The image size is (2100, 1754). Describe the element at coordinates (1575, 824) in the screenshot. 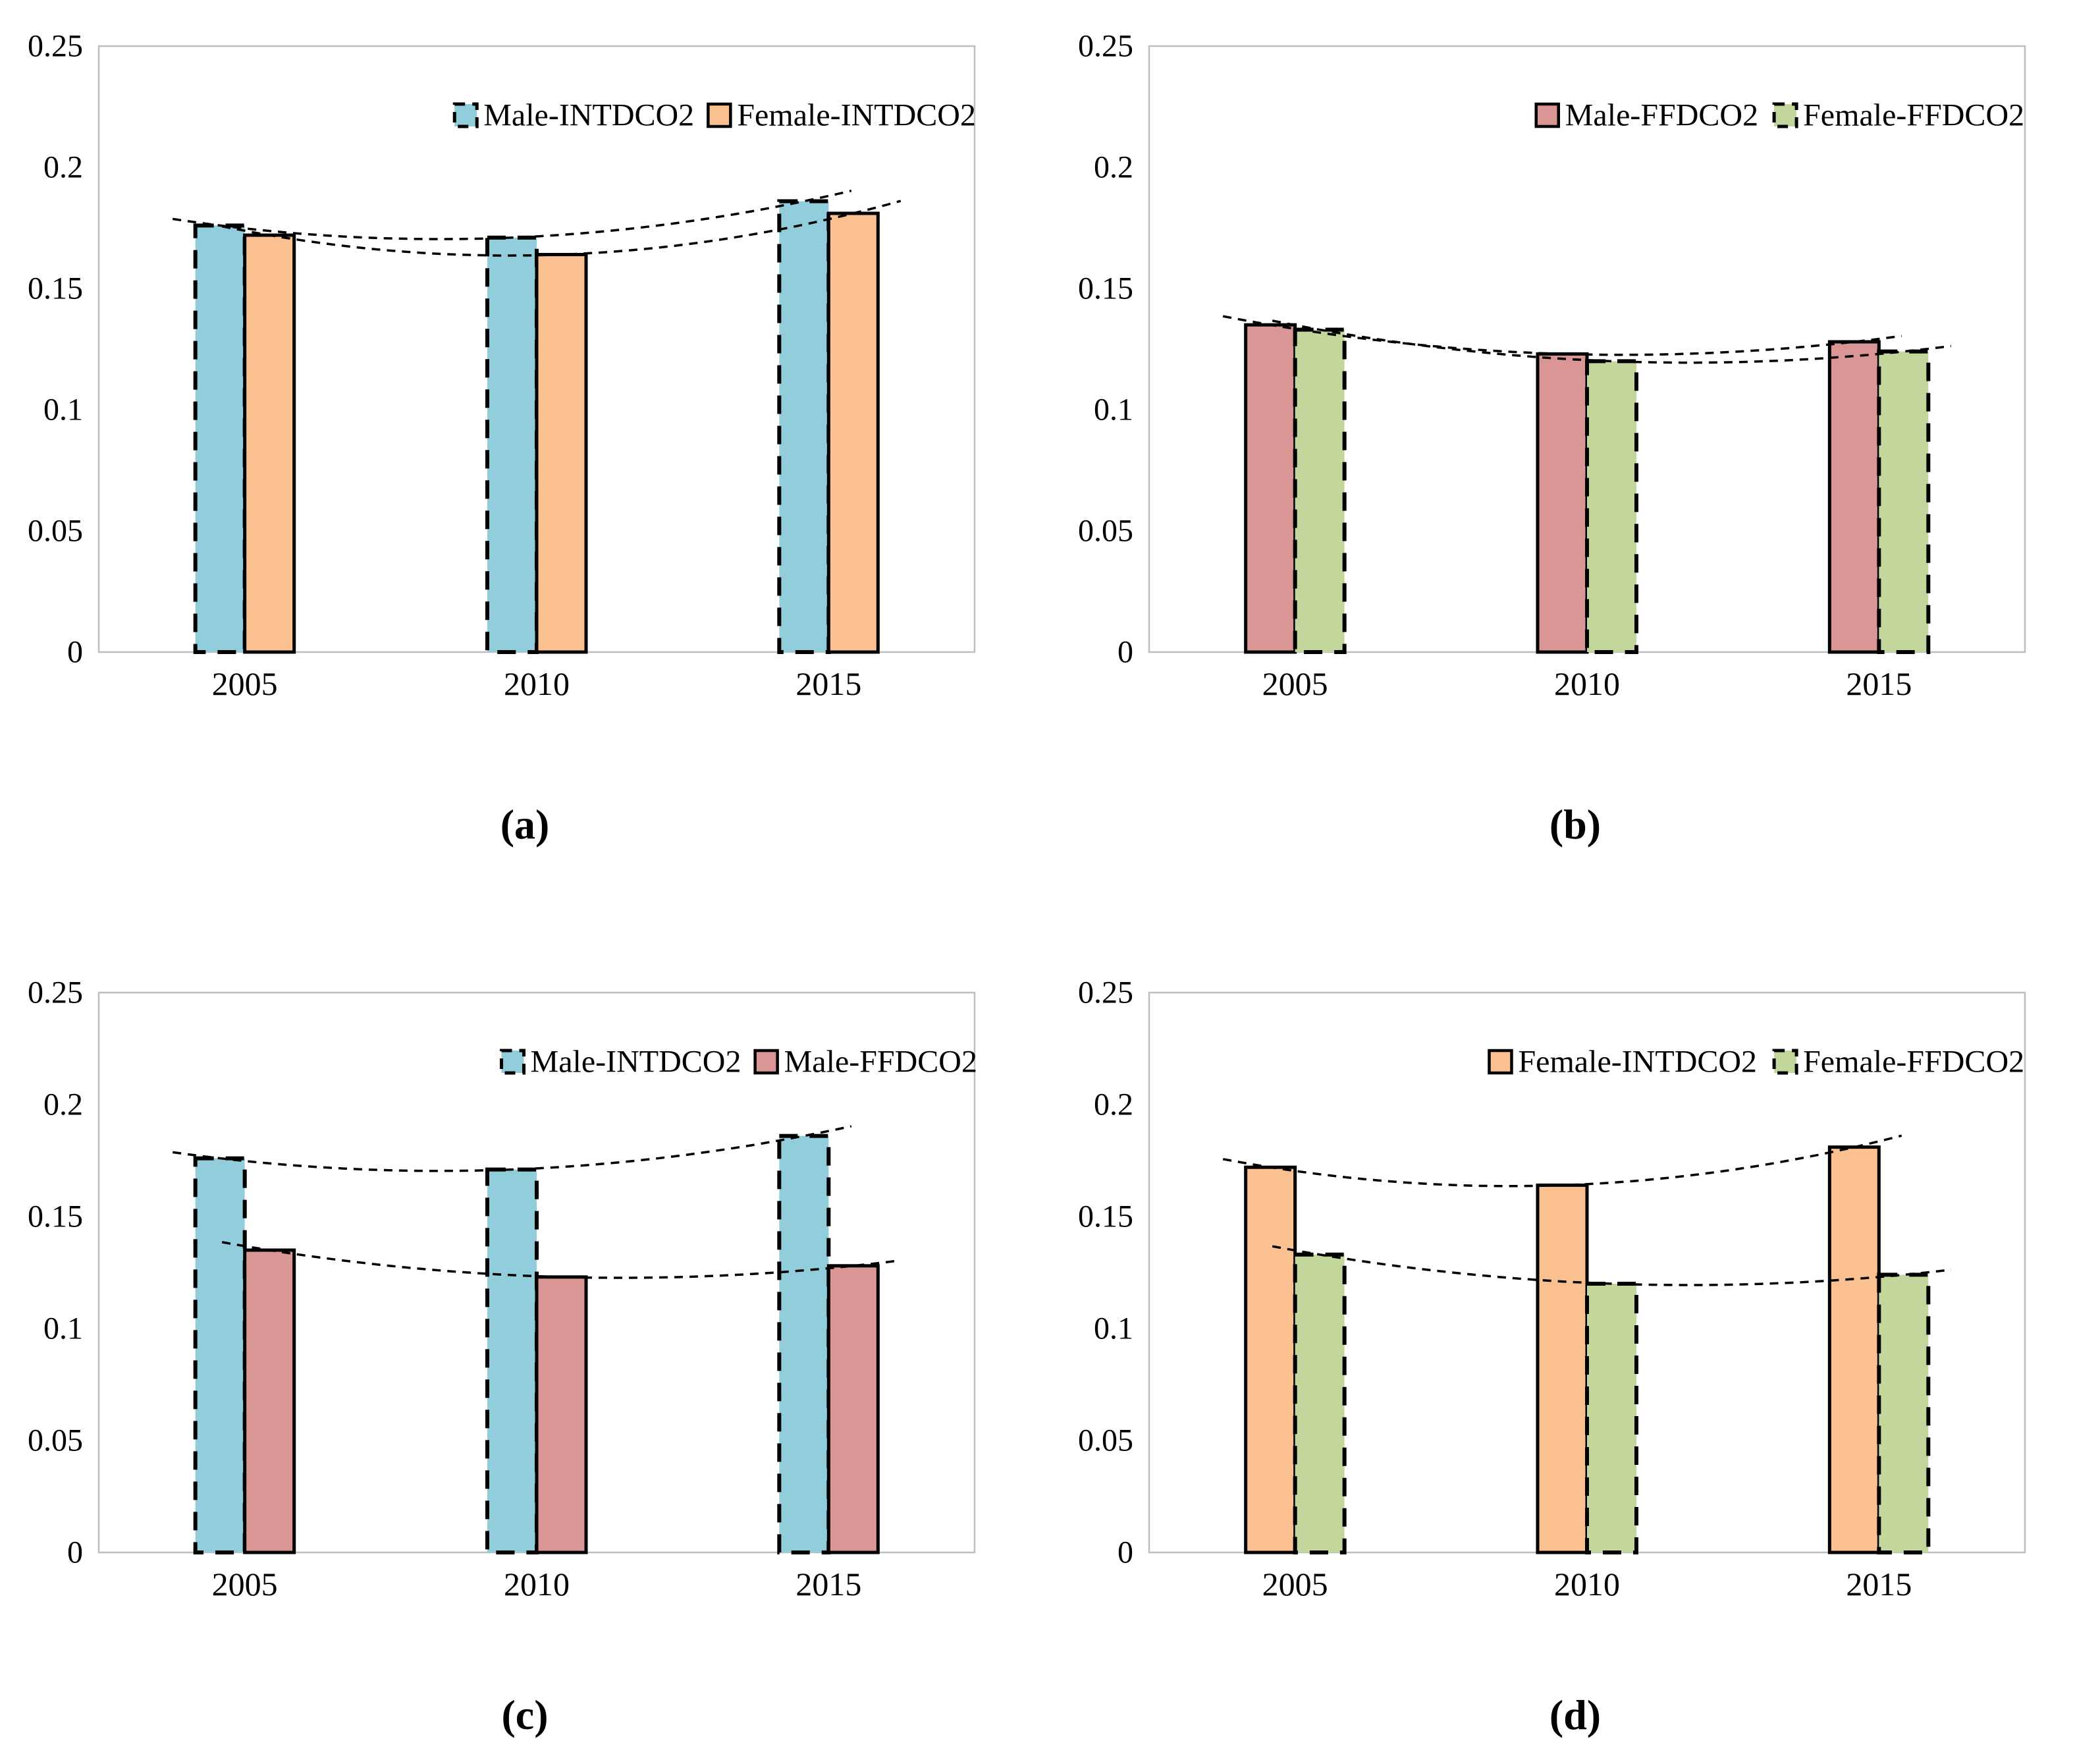

I see `panel-caption-b: (b)` at that location.